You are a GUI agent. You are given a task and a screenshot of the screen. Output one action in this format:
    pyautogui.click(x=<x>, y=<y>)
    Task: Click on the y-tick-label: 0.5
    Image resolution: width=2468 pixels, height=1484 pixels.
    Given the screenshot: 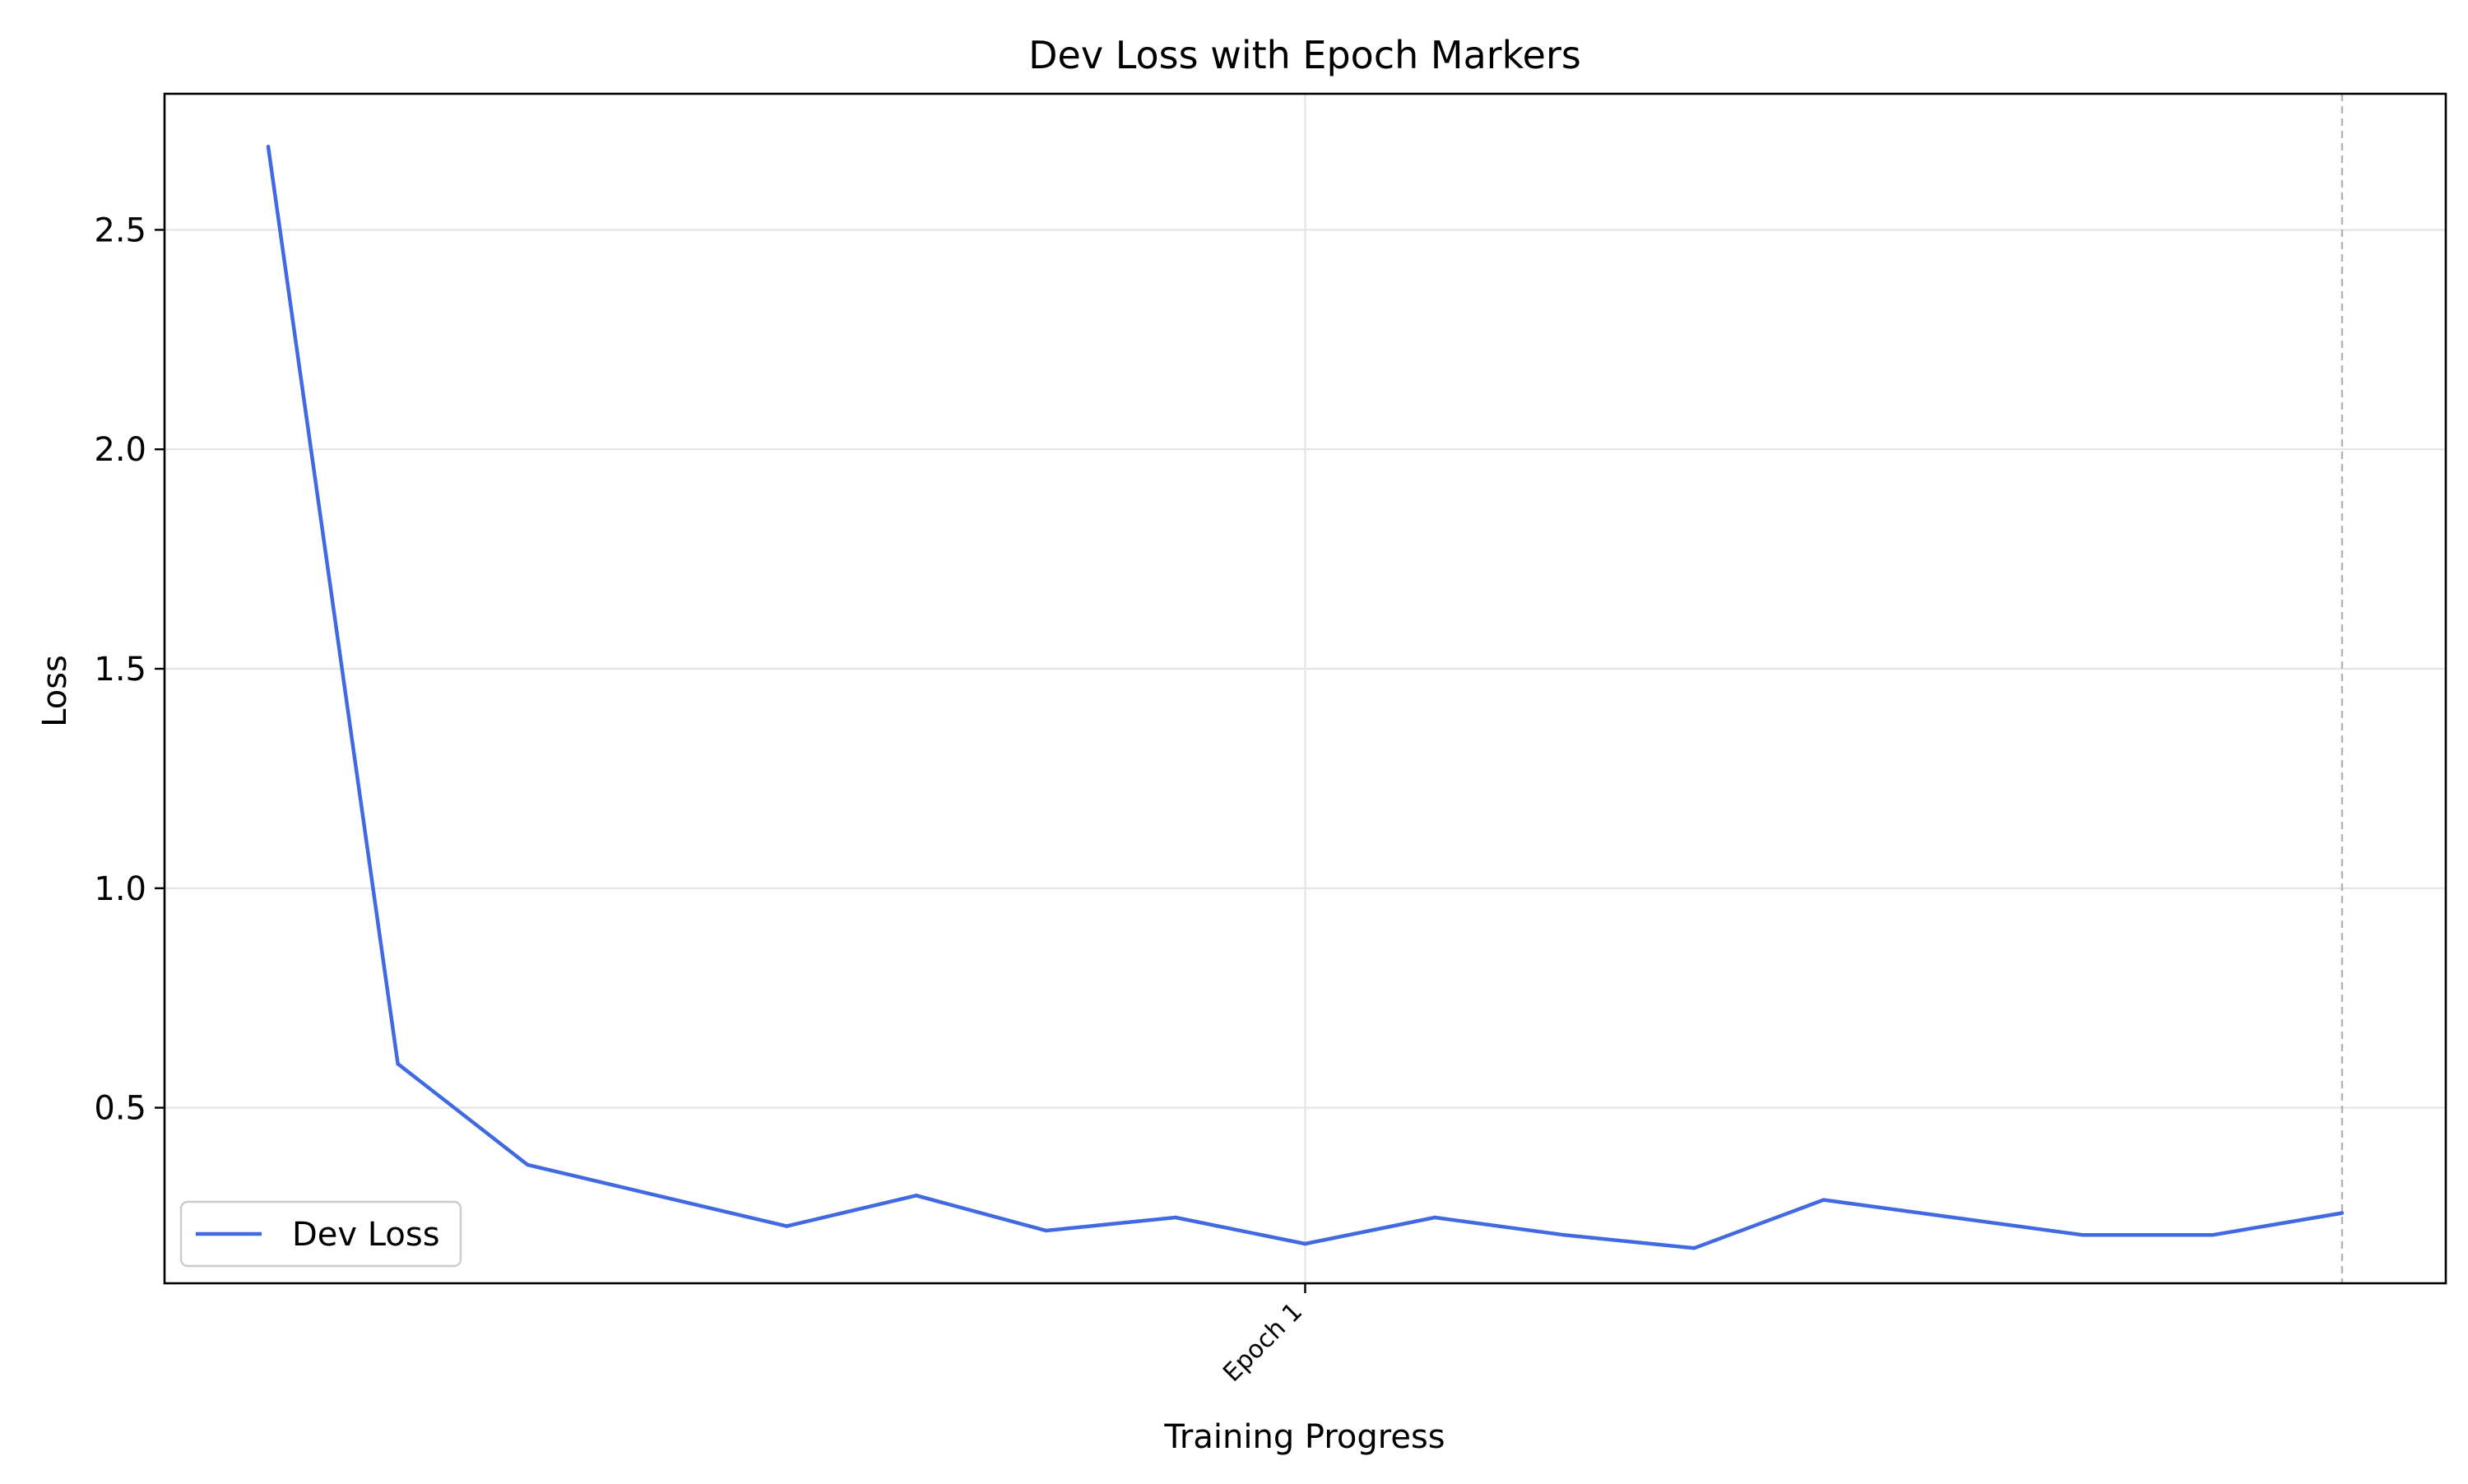 What is the action you would take?
    pyautogui.click(x=120, y=1109)
    